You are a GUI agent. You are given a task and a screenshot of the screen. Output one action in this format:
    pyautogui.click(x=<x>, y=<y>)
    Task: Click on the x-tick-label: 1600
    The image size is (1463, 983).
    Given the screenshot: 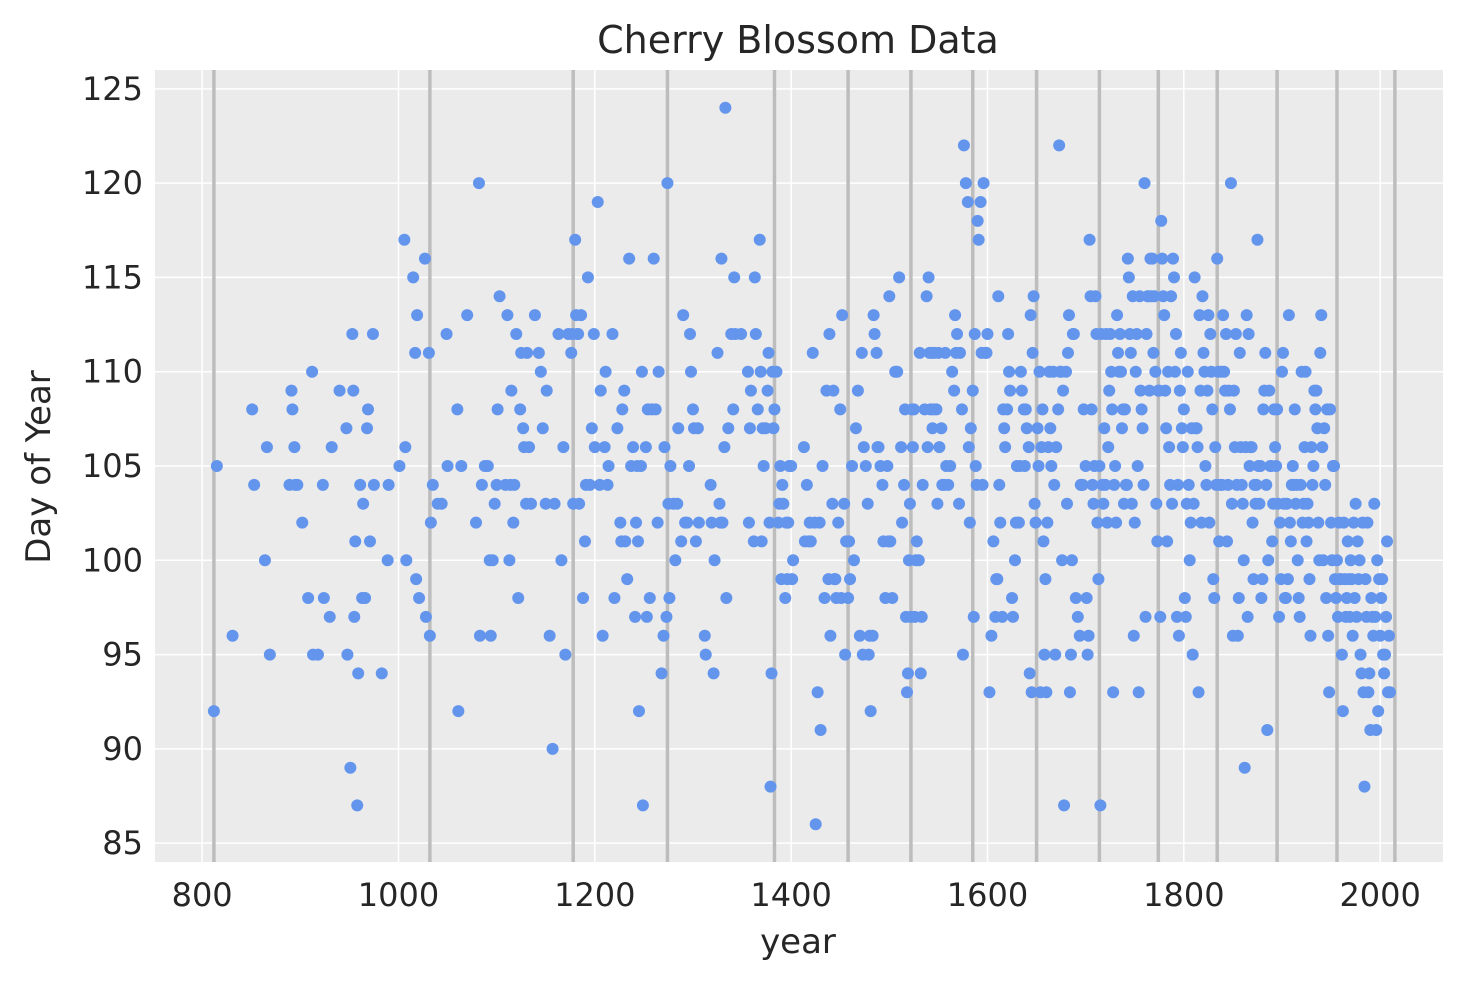 What is the action you would take?
    pyautogui.click(x=987, y=895)
    